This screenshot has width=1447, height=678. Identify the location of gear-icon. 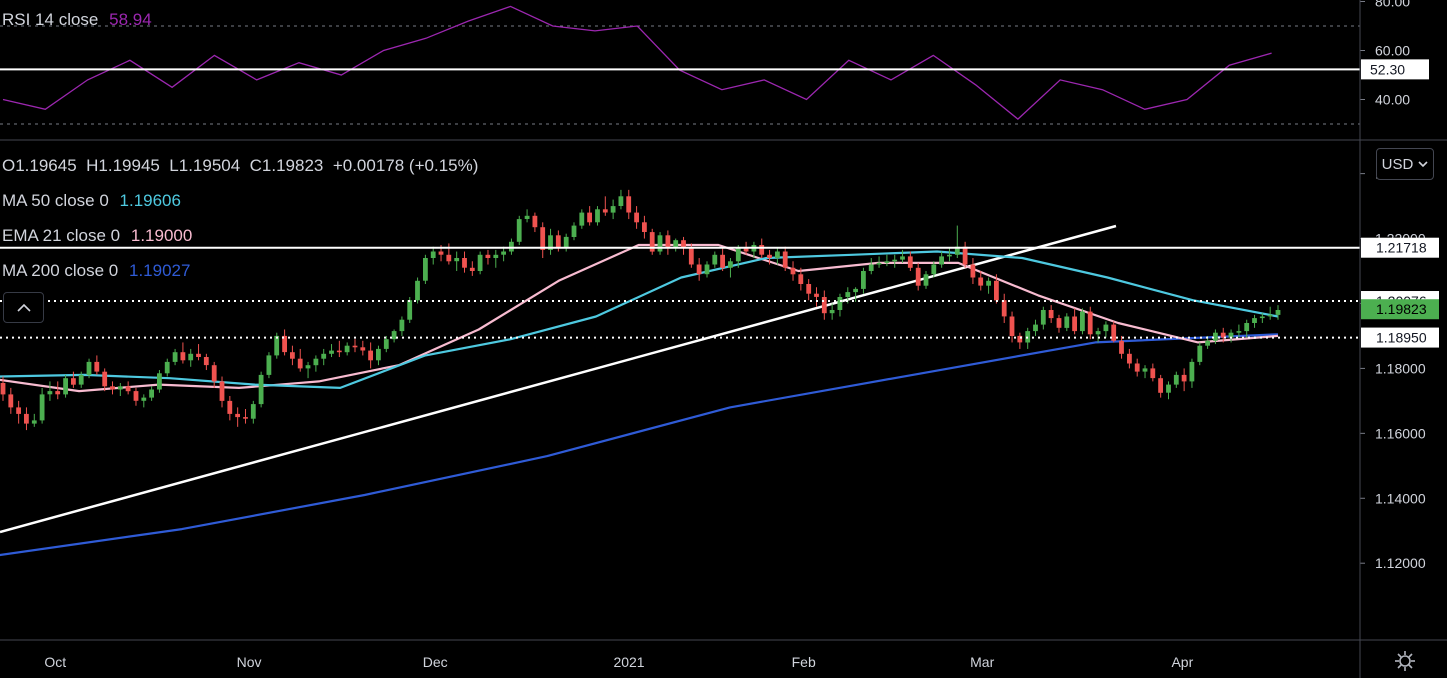
(1405, 661).